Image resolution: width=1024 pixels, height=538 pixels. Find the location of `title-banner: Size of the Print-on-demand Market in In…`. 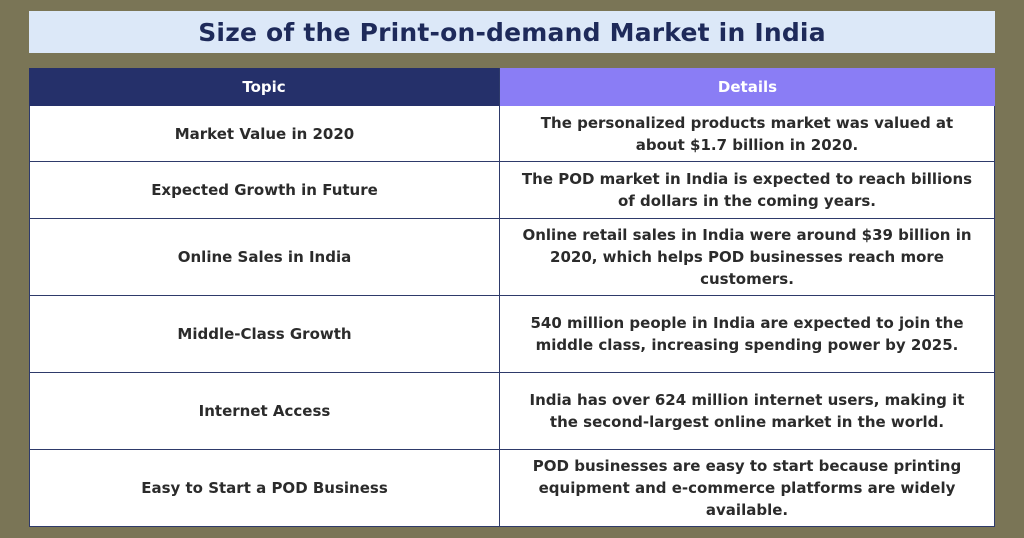

title-banner: Size of the Print-on-demand Market in In… is located at coordinates (512, 32).